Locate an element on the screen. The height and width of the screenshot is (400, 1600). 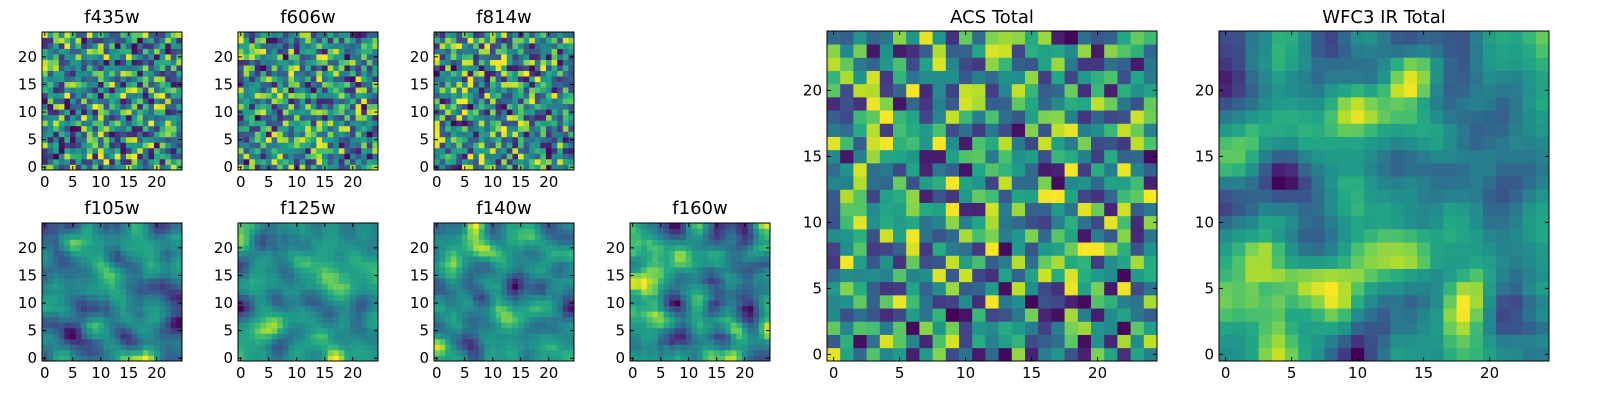
axes-frame is located at coordinates (308, 292).